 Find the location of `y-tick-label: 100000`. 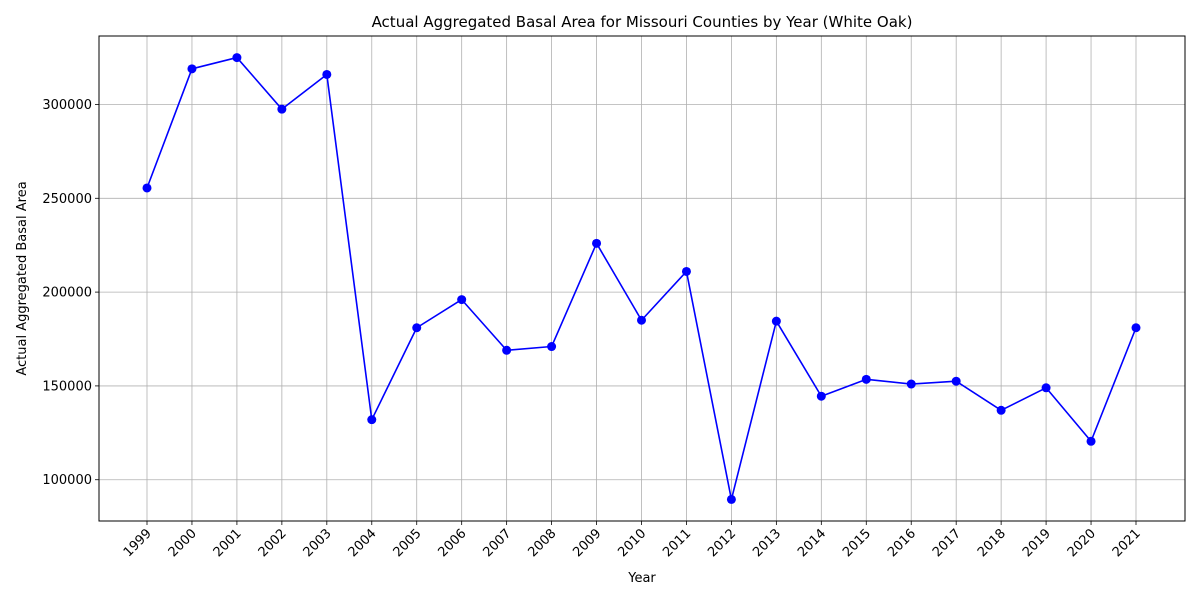

y-tick-label: 100000 is located at coordinates (67, 480).